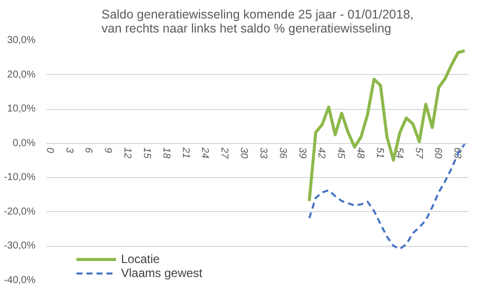 The width and height of the screenshot is (480, 290). What do you see at coordinates (49, 150) in the screenshot?
I see `x-tick-label: 0` at bounding box center [49, 150].